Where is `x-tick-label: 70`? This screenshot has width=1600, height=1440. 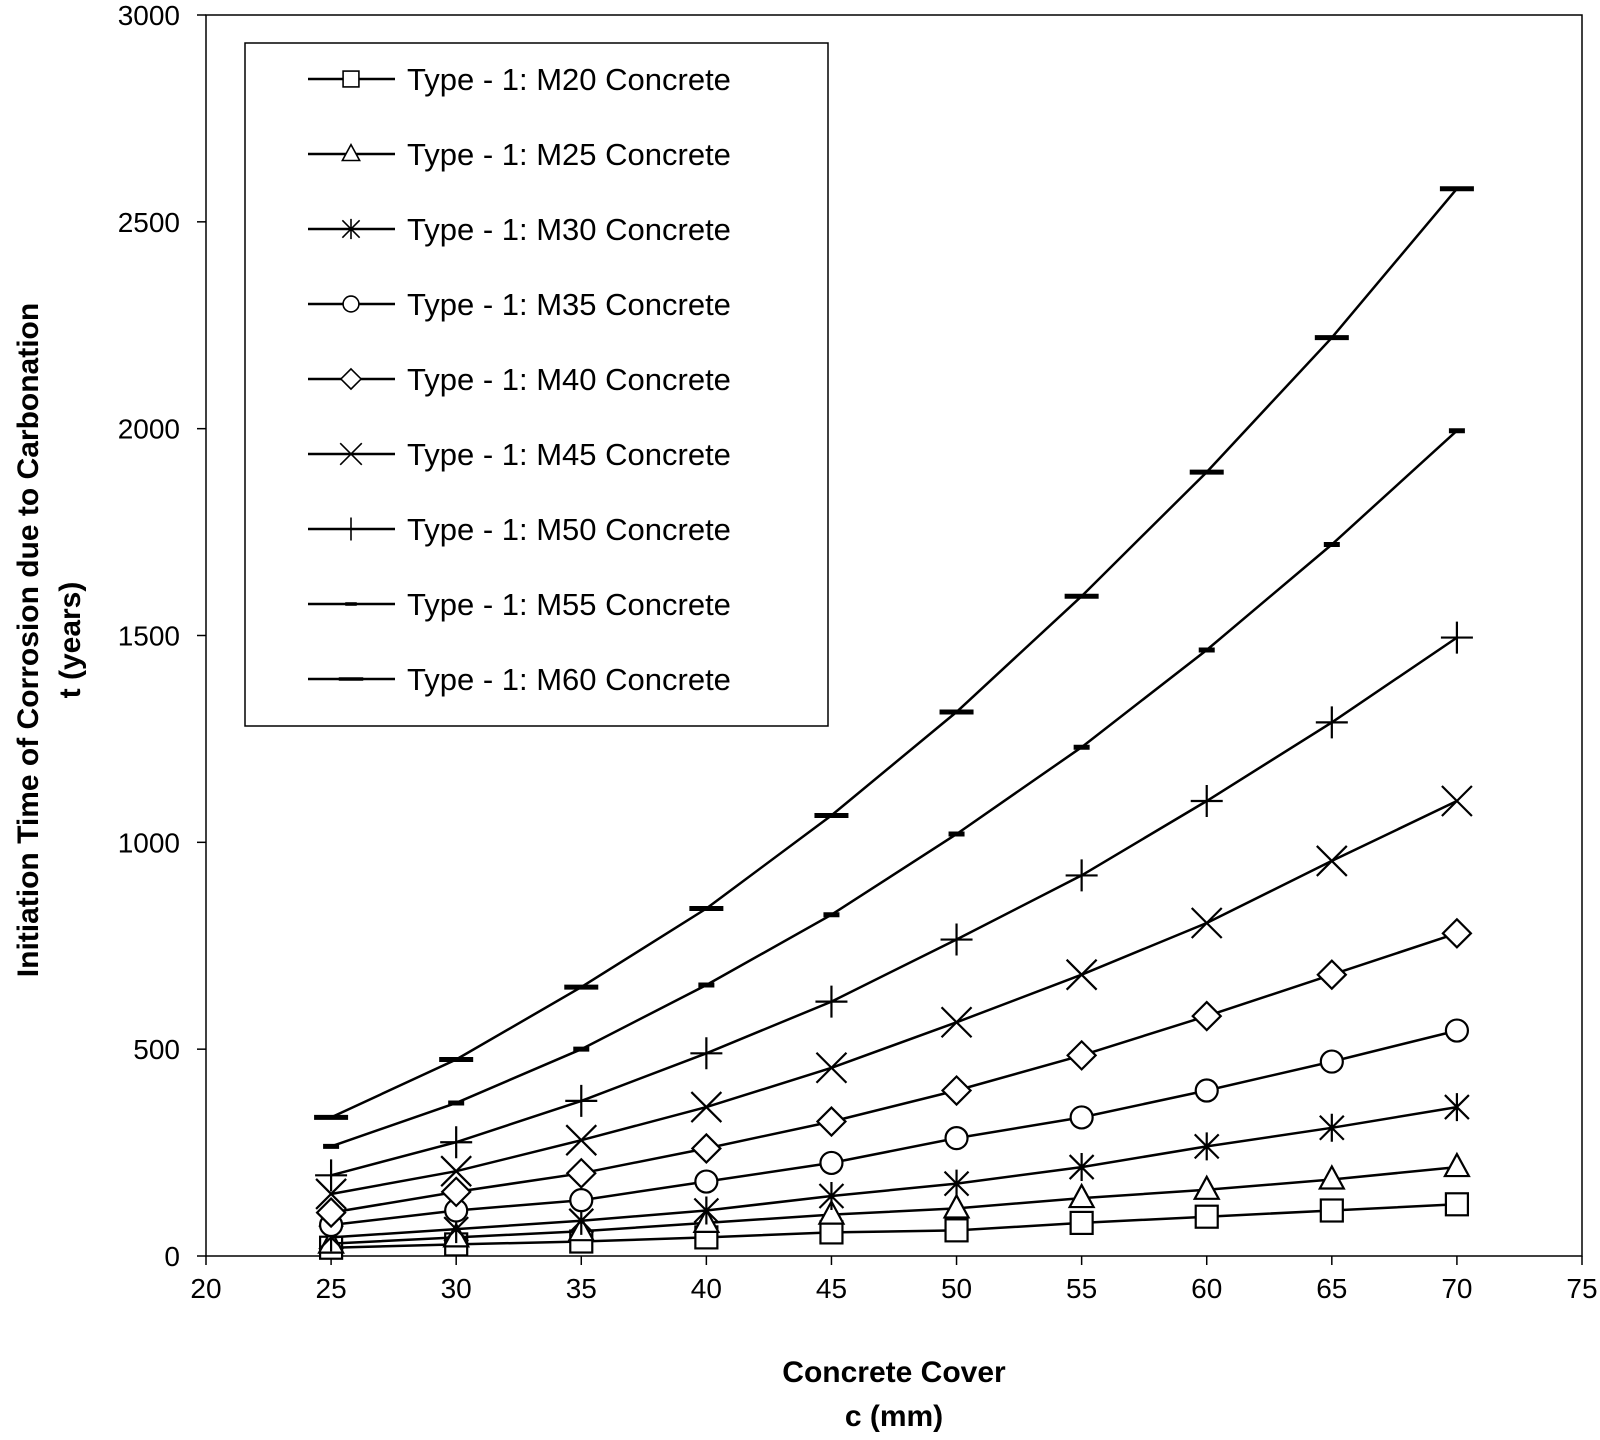
x-tick-label: 70 is located at coordinates (1456, 1288).